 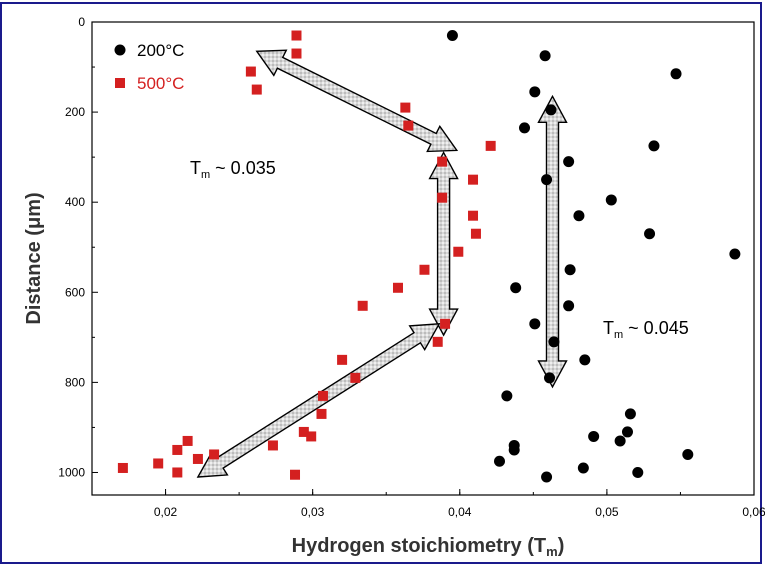 I want to click on x-tick-label: 0,05, so click(x=607, y=512).